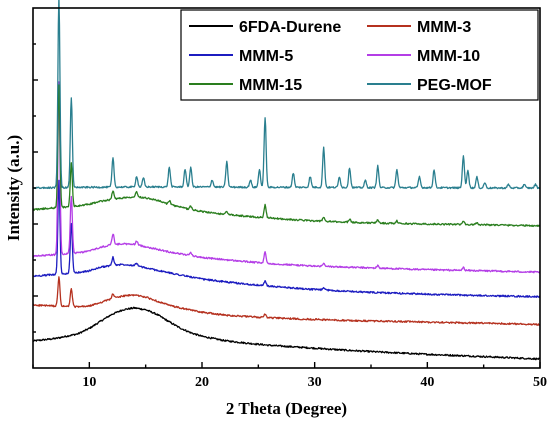 The image size is (550, 421). What do you see at coordinates (270, 85) in the screenshot?
I see `legend-label-mmm-15: MMM-15` at bounding box center [270, 85].